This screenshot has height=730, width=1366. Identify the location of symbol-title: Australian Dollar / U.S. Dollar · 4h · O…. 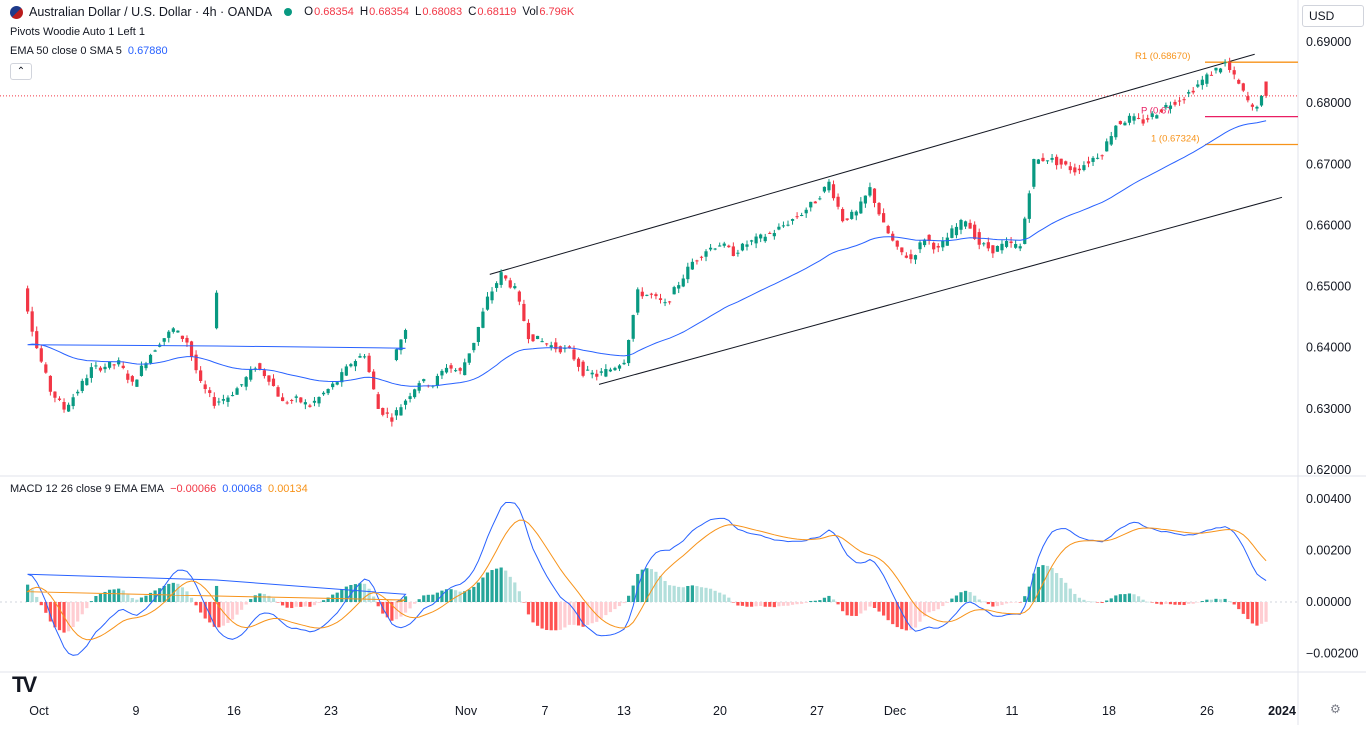
(151, 12).